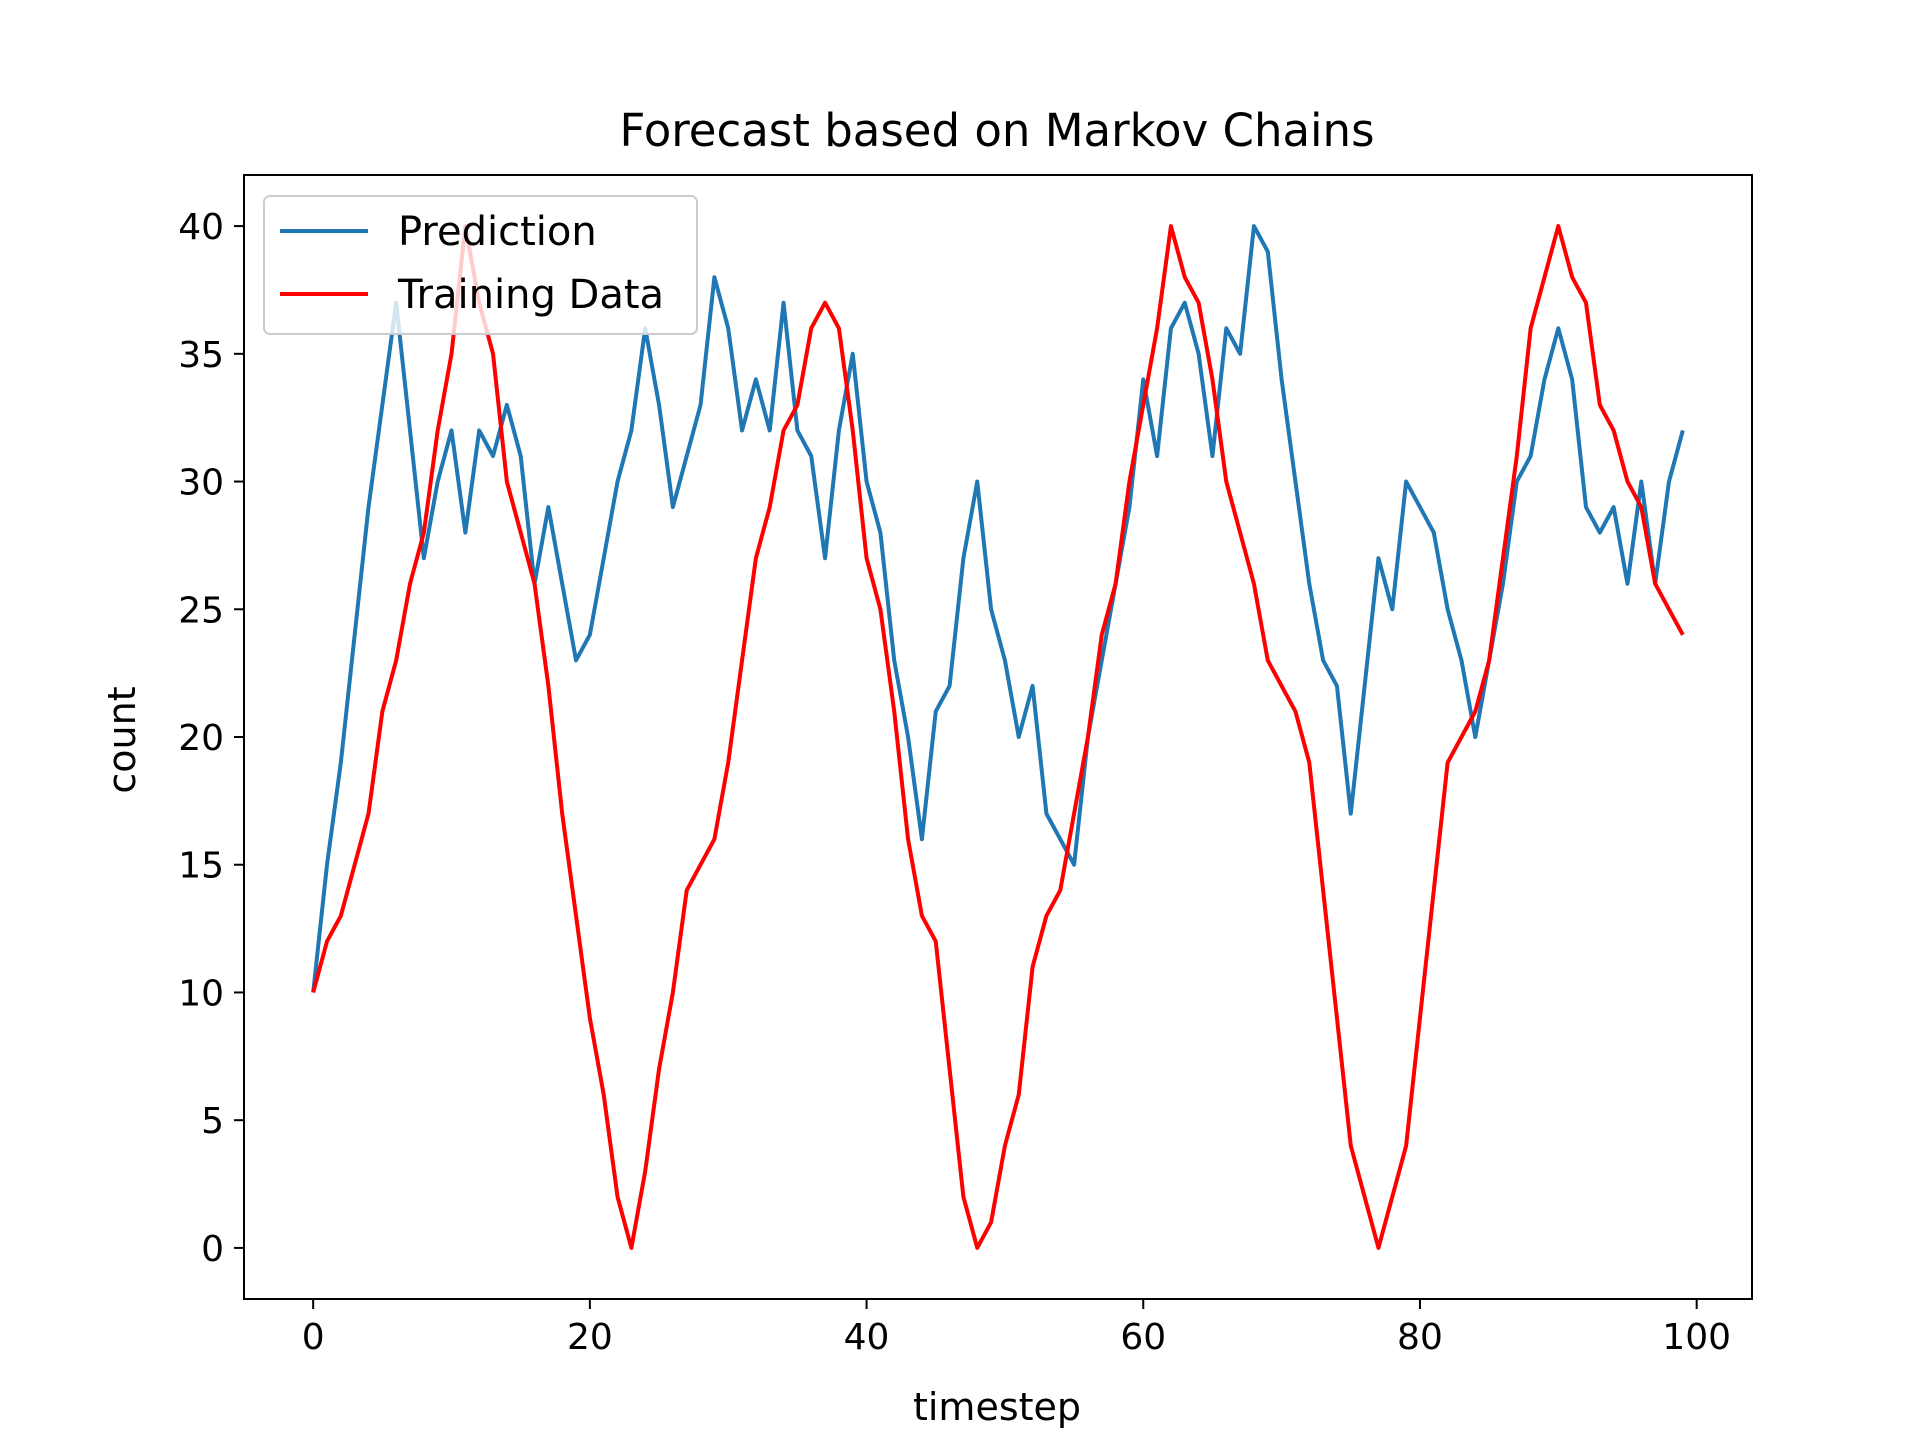 The image size is (1920, 1440). Describe the element at coordinates (996, 130) in the screenshot. I see `chart-title: Forecast based on Markov Chains` at that location.